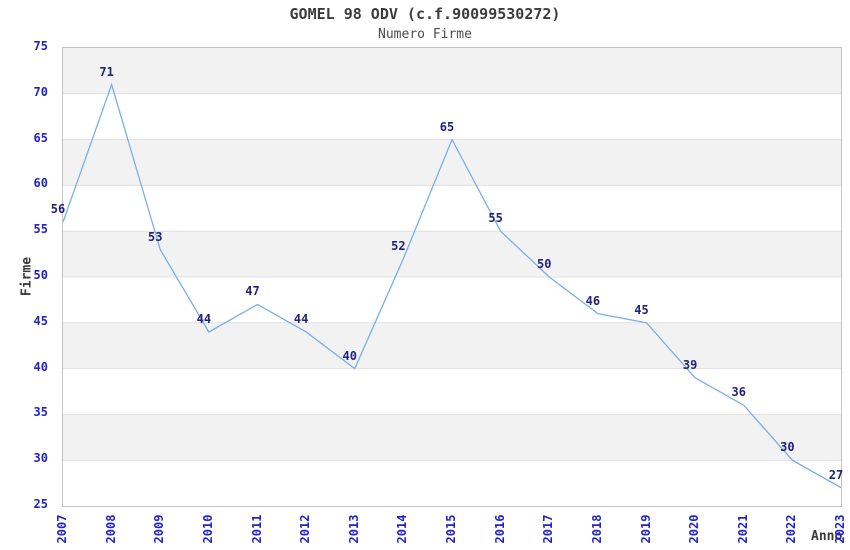 The width and height of the screenshot is (850, 550). I want to click on x-axis-title: Anno, so click(827, 536).